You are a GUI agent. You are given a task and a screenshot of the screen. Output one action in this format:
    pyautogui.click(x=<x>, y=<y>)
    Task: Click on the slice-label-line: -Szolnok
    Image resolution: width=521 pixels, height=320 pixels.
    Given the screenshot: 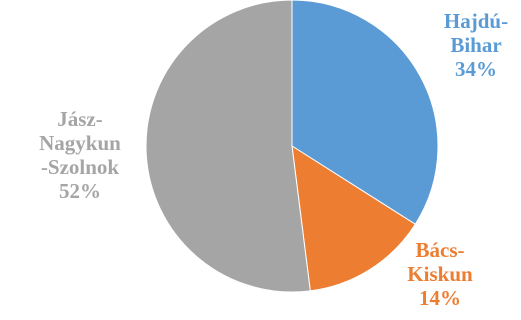 What is the action you would take?
    pyautogui.click(x=80, y=167)
    